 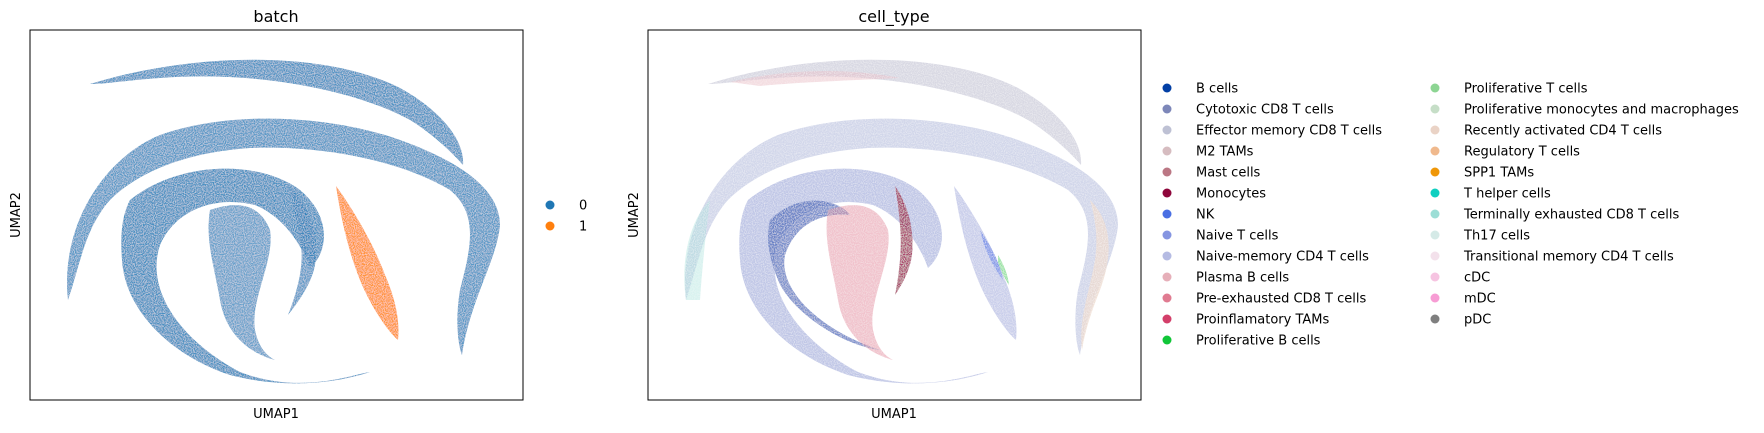 I want to click on legend-label: NK, so click(x=1205, y=215).